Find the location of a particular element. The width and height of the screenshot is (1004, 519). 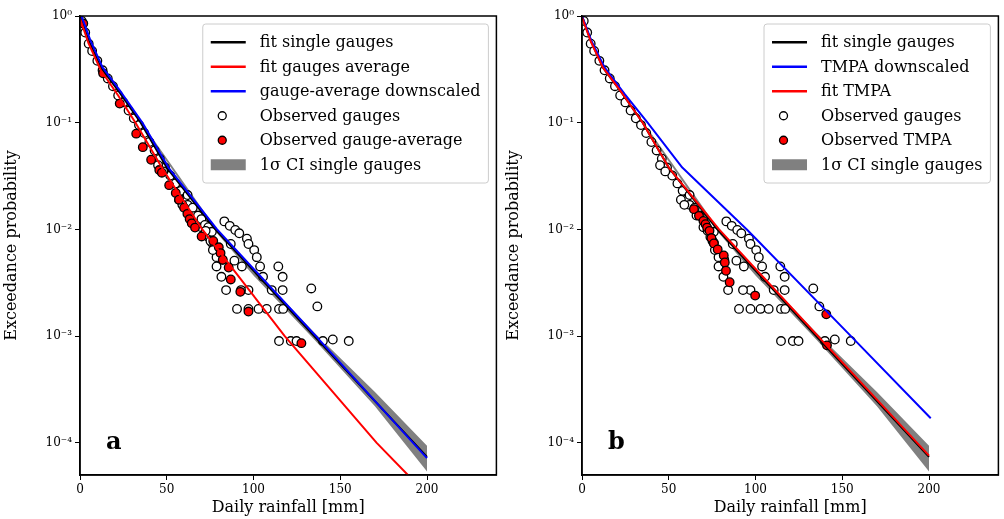

legend-label: gauge-average downscaled is located at coordinates (370, 91).